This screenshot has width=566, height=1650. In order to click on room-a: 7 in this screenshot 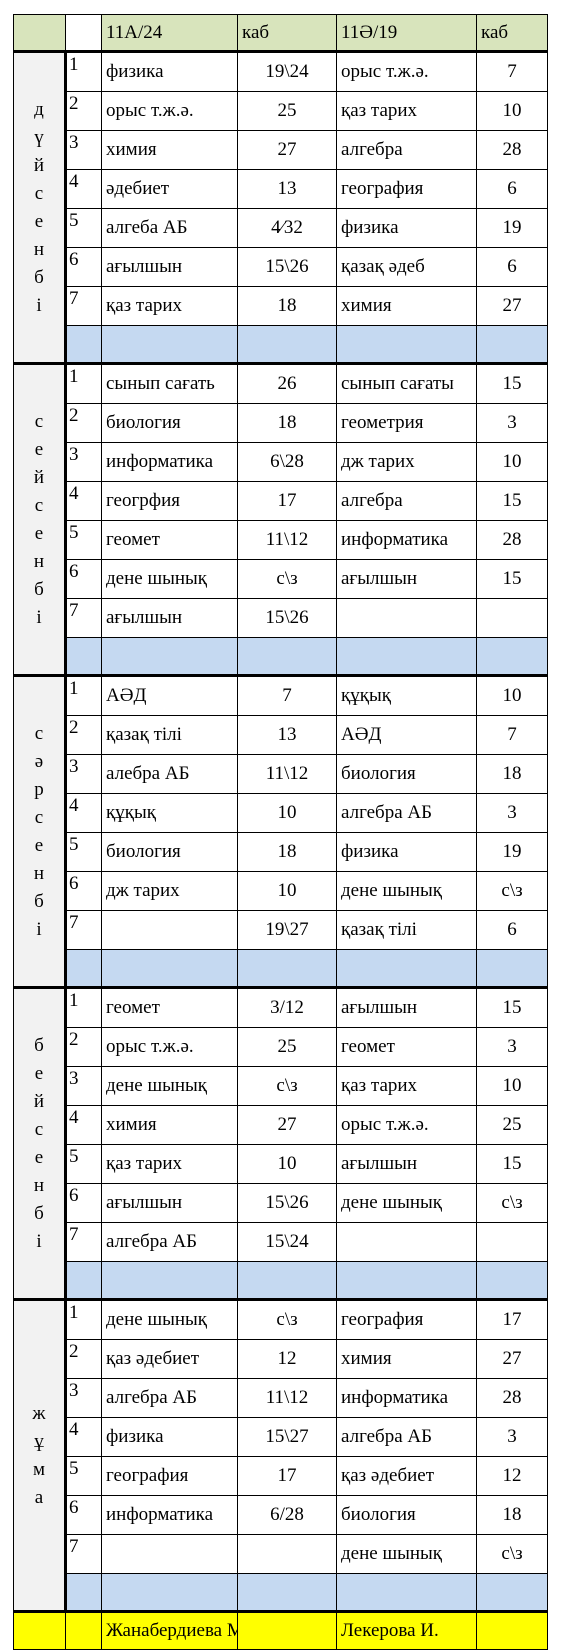, I will do `click(287, 695)`.